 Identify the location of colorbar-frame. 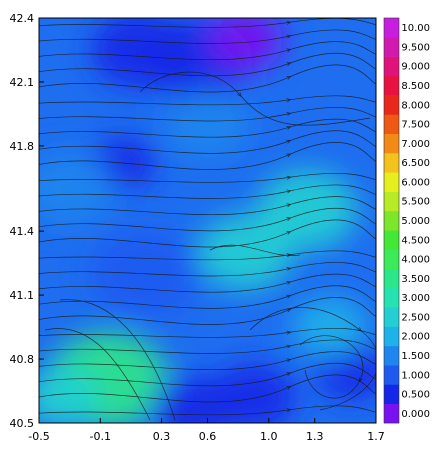
(391, 220).